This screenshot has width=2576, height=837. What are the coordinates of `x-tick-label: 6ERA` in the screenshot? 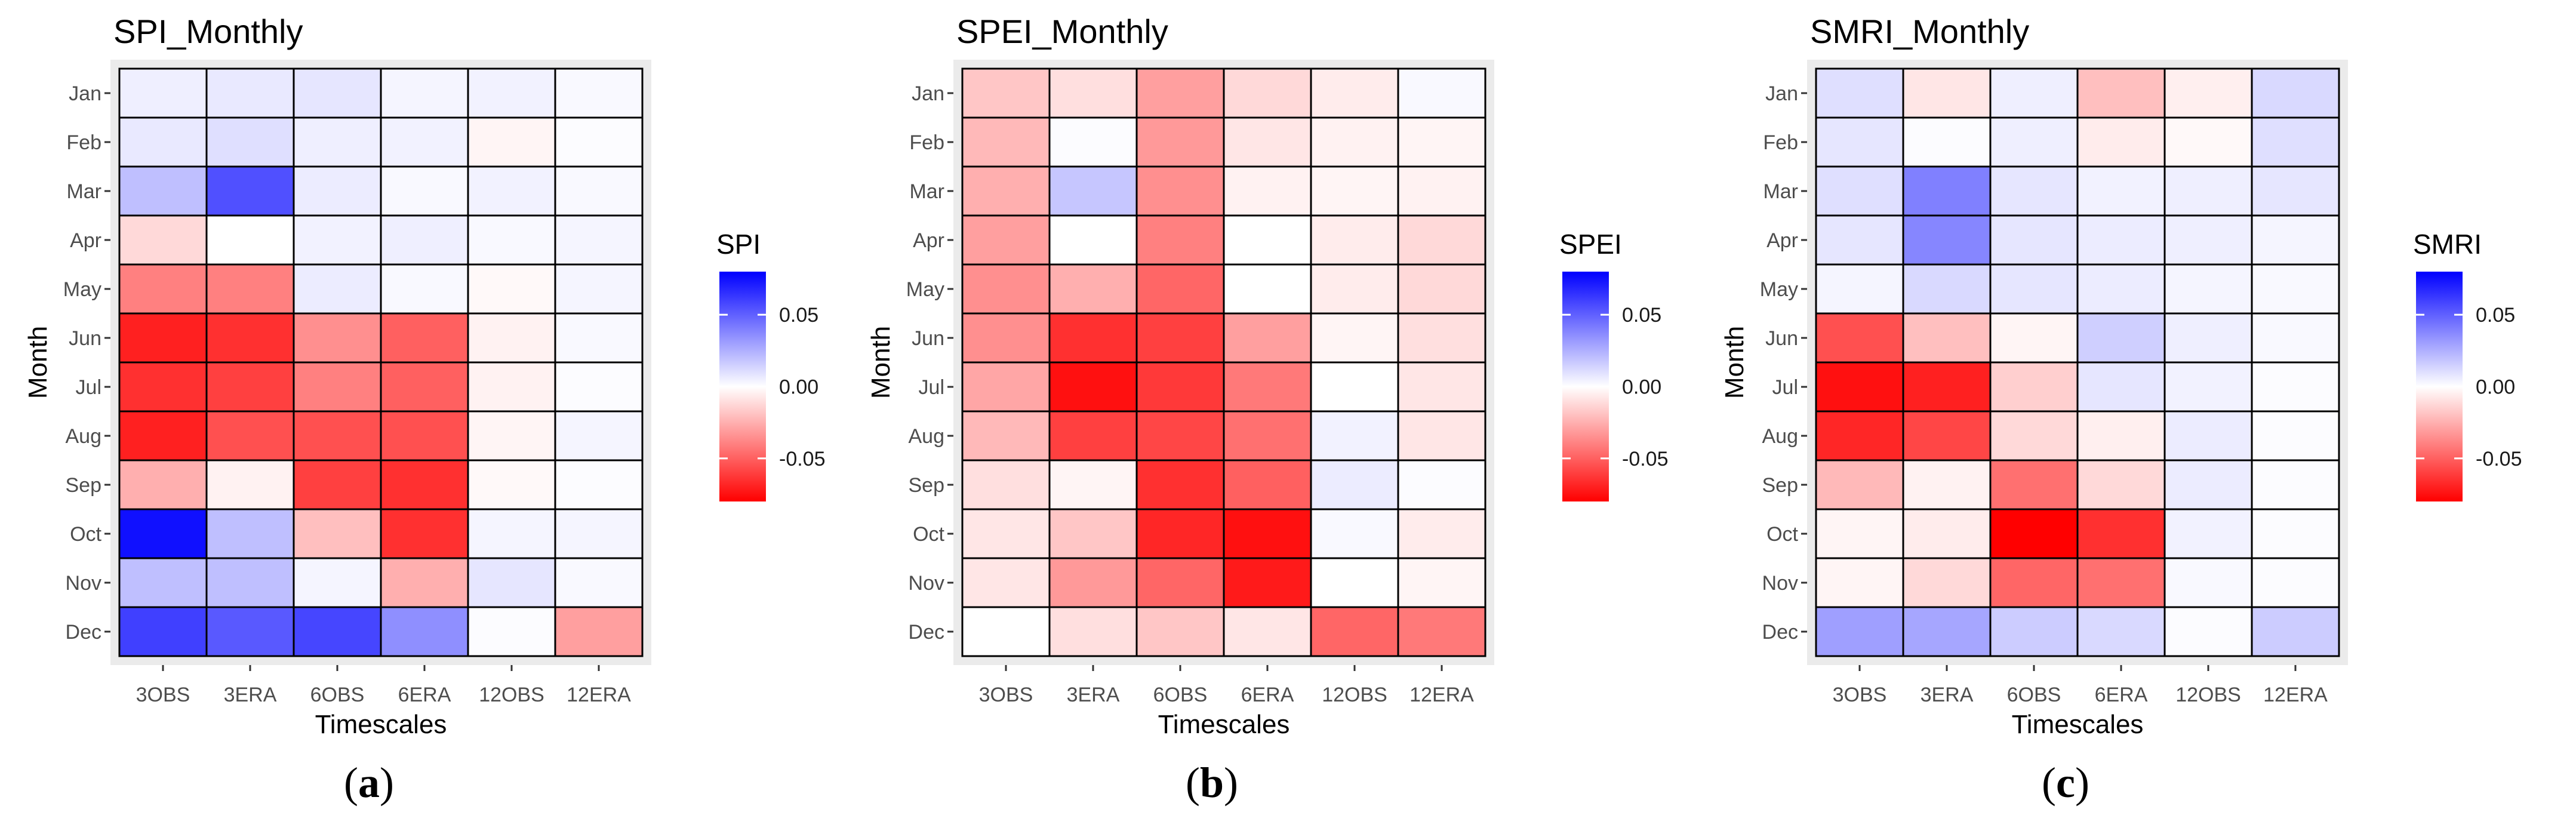 It's located at (1267, 695).